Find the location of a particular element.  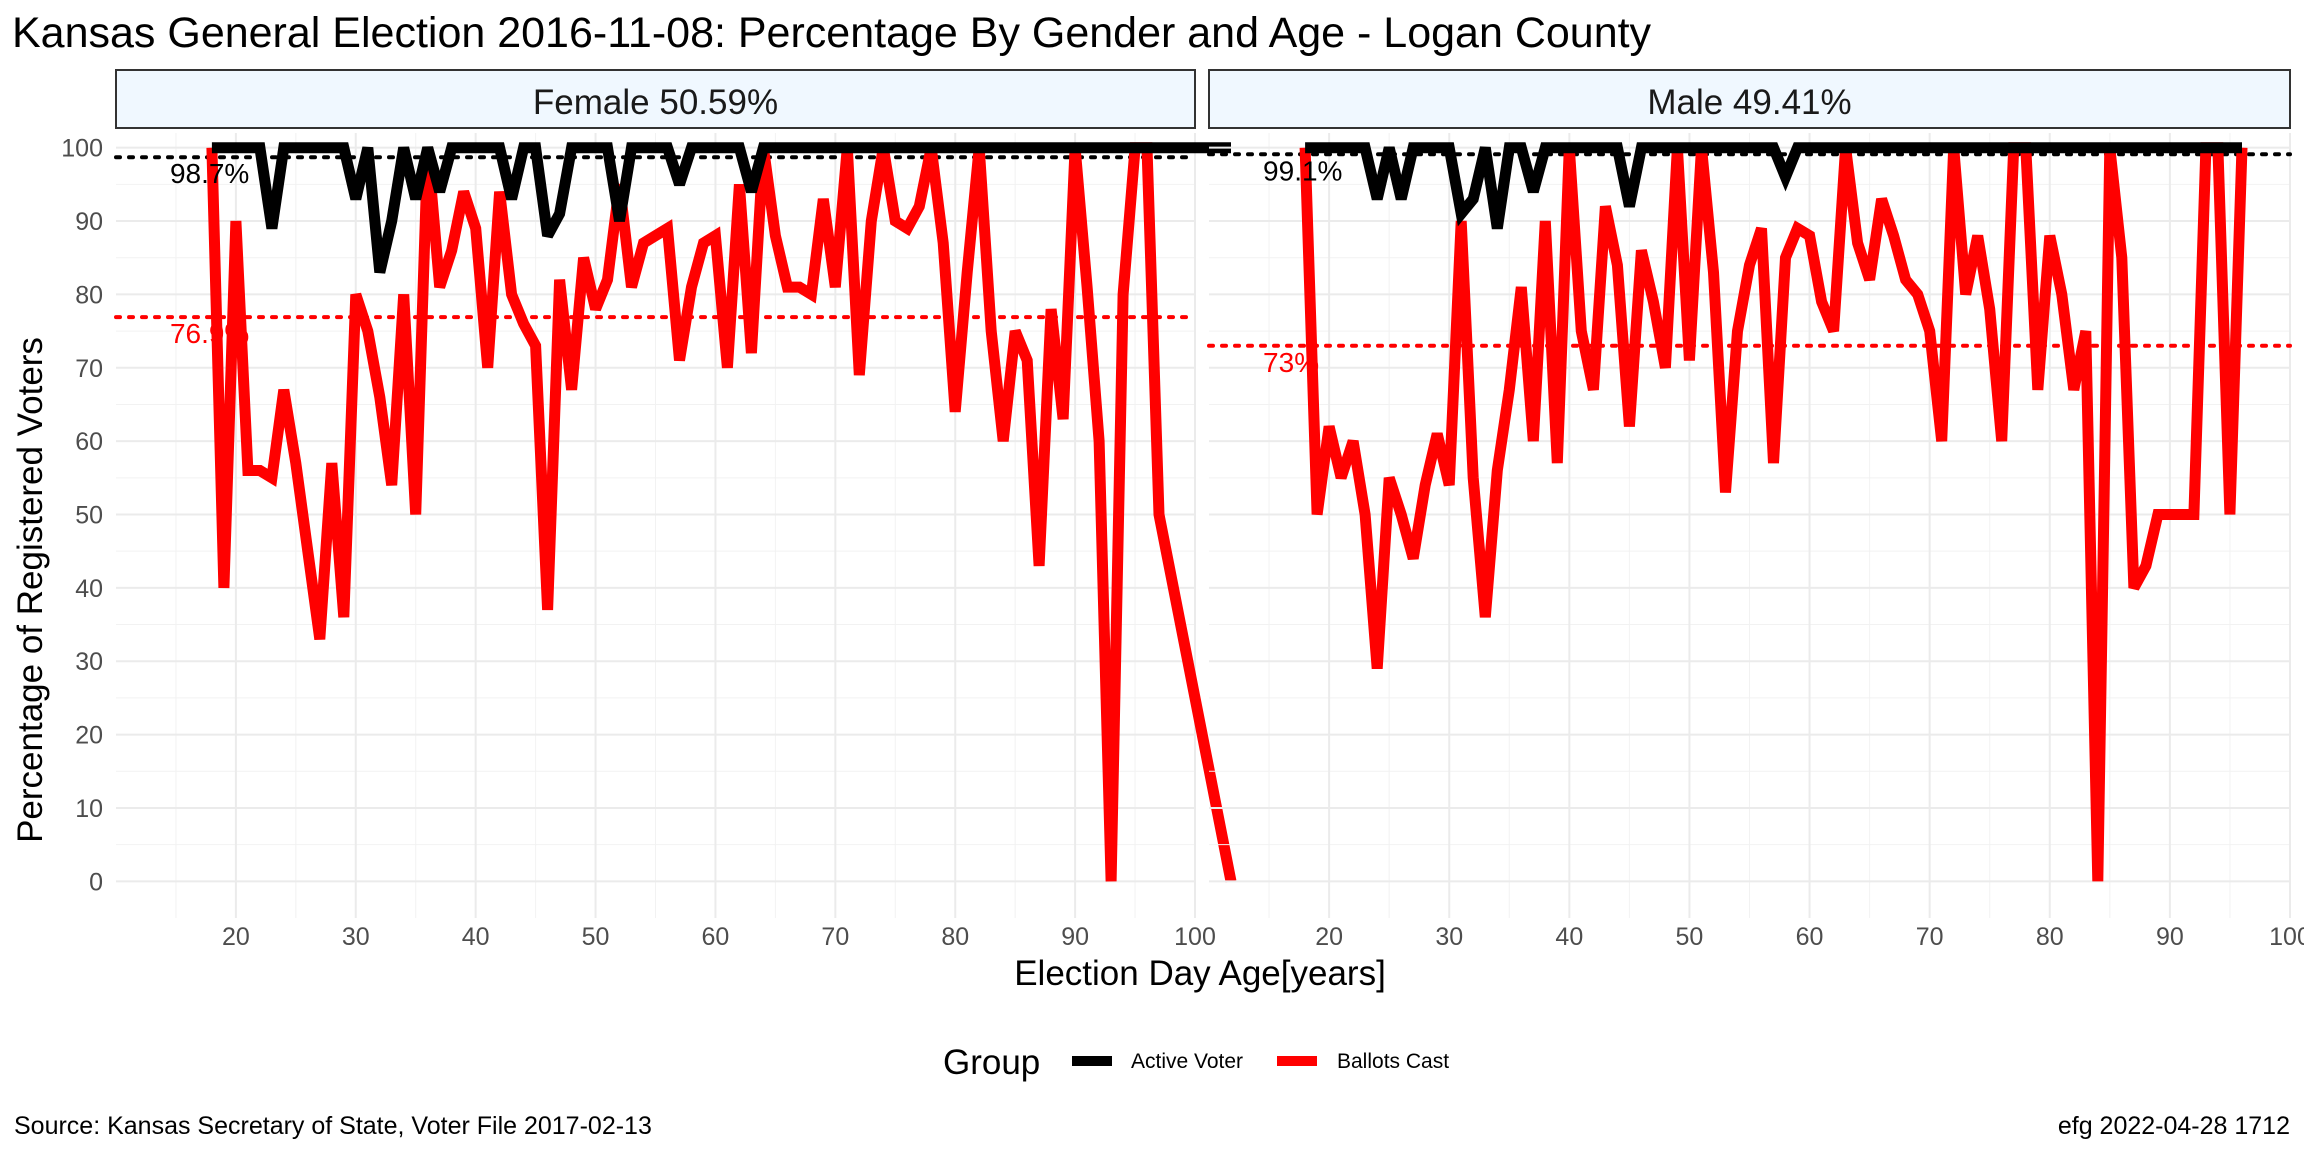

y-axis-title: Percentage of Registered Voters is located at coordinates (30, 590).